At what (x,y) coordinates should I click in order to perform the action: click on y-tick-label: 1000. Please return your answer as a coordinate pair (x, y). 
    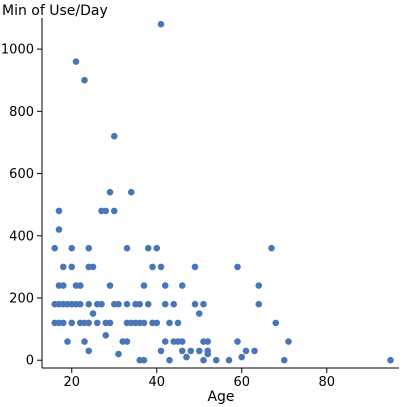
    Looking at the image, I should click on (17, 50).